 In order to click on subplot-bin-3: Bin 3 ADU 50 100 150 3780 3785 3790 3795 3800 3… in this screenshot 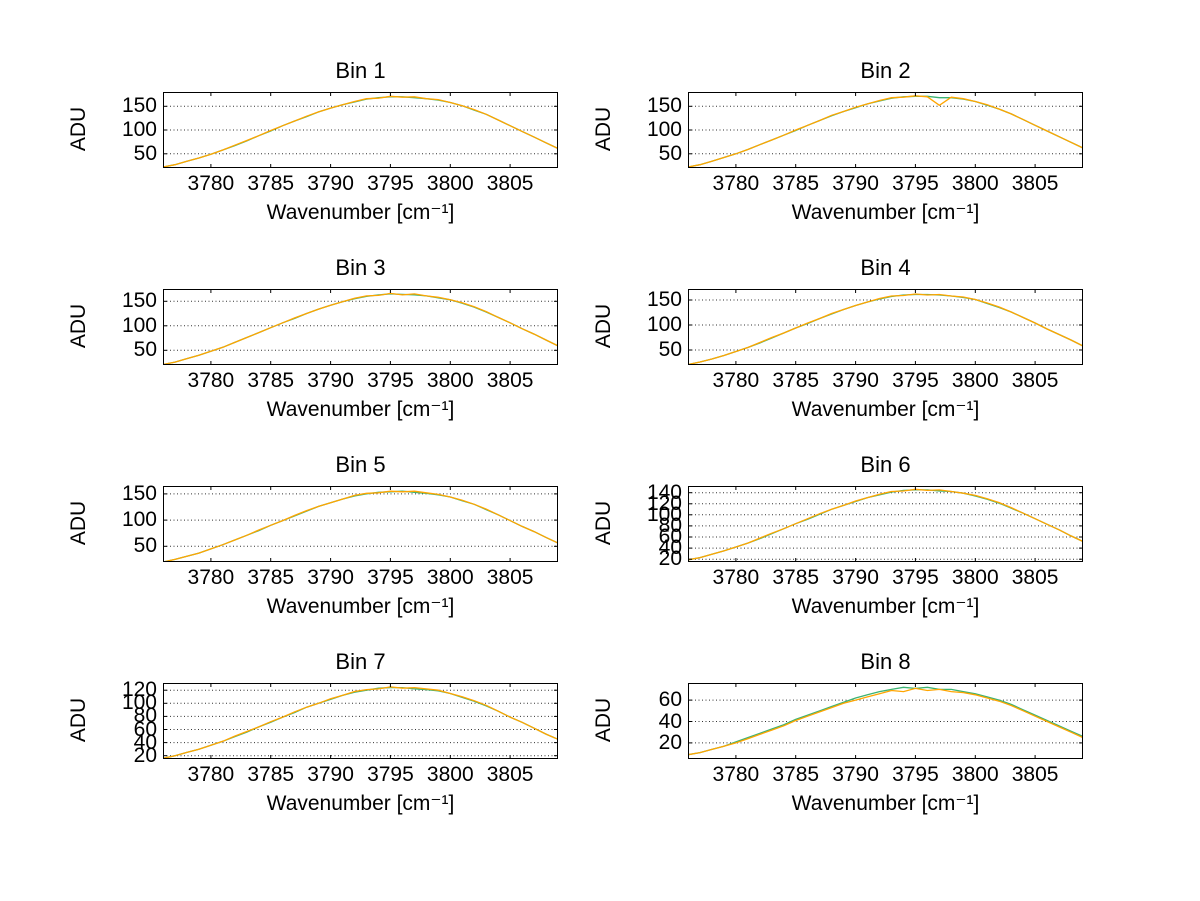, I will do `click(300, 350)`.